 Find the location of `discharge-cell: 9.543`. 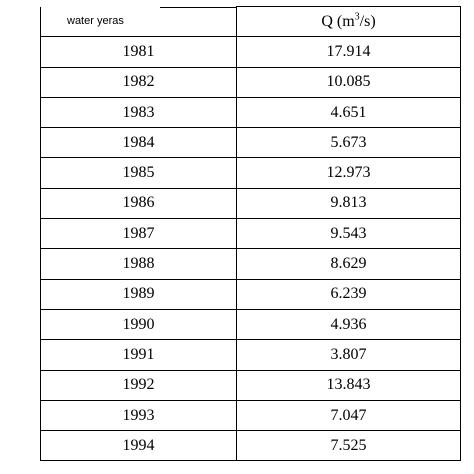

discharge-cell: 9.543 is located at coordinates (348, 234).